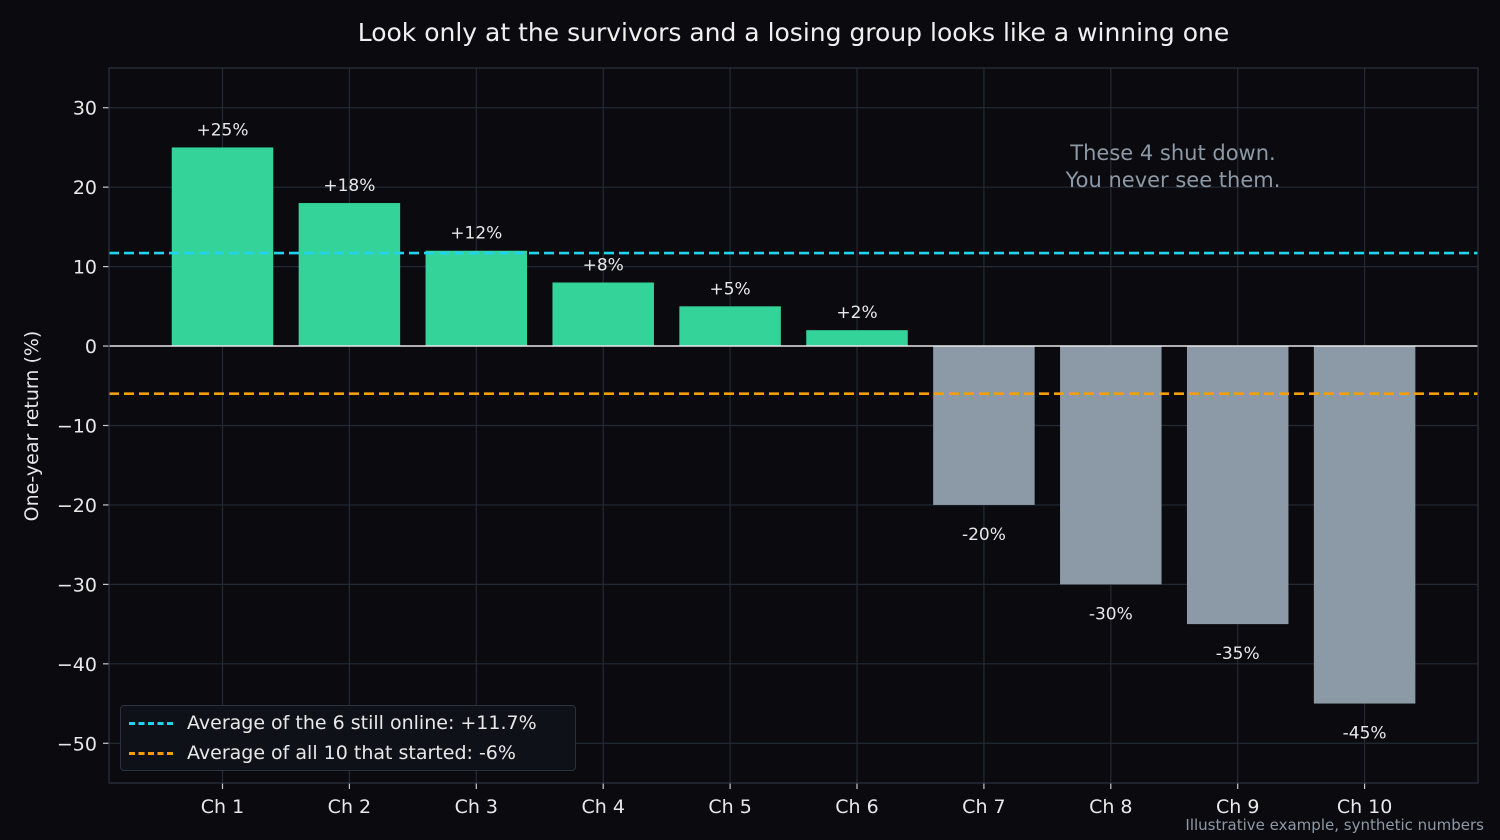 The width and height of the screenshot is (1500, 840). I want to click on x-tick-label: Ch 10, so click(1365, 807).